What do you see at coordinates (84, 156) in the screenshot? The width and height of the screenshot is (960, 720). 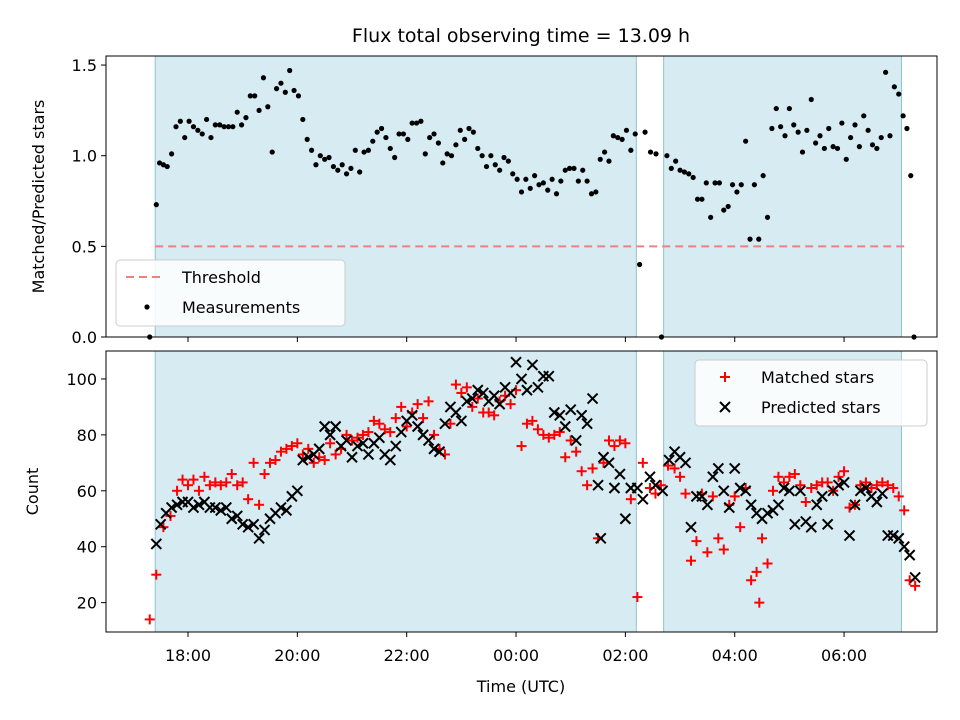 I see `y-tick-label: 1.0` at bounding box center [84, 156].